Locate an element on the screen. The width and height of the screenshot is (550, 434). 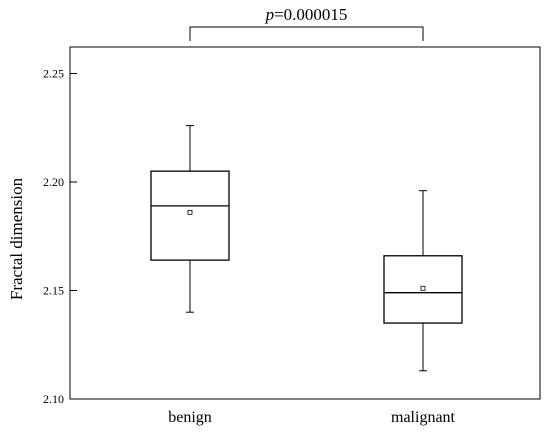
y-axis-title: Fractal dimension is located at coordinates (16, 238).